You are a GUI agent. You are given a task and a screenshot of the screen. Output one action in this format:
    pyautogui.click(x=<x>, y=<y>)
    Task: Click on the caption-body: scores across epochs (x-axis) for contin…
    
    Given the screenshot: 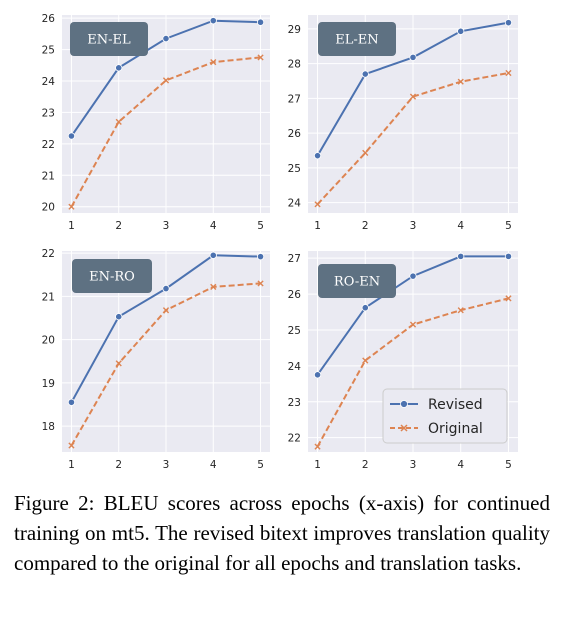 What is the action you would take?
    pyautogui.click(x=282, y=533)
    